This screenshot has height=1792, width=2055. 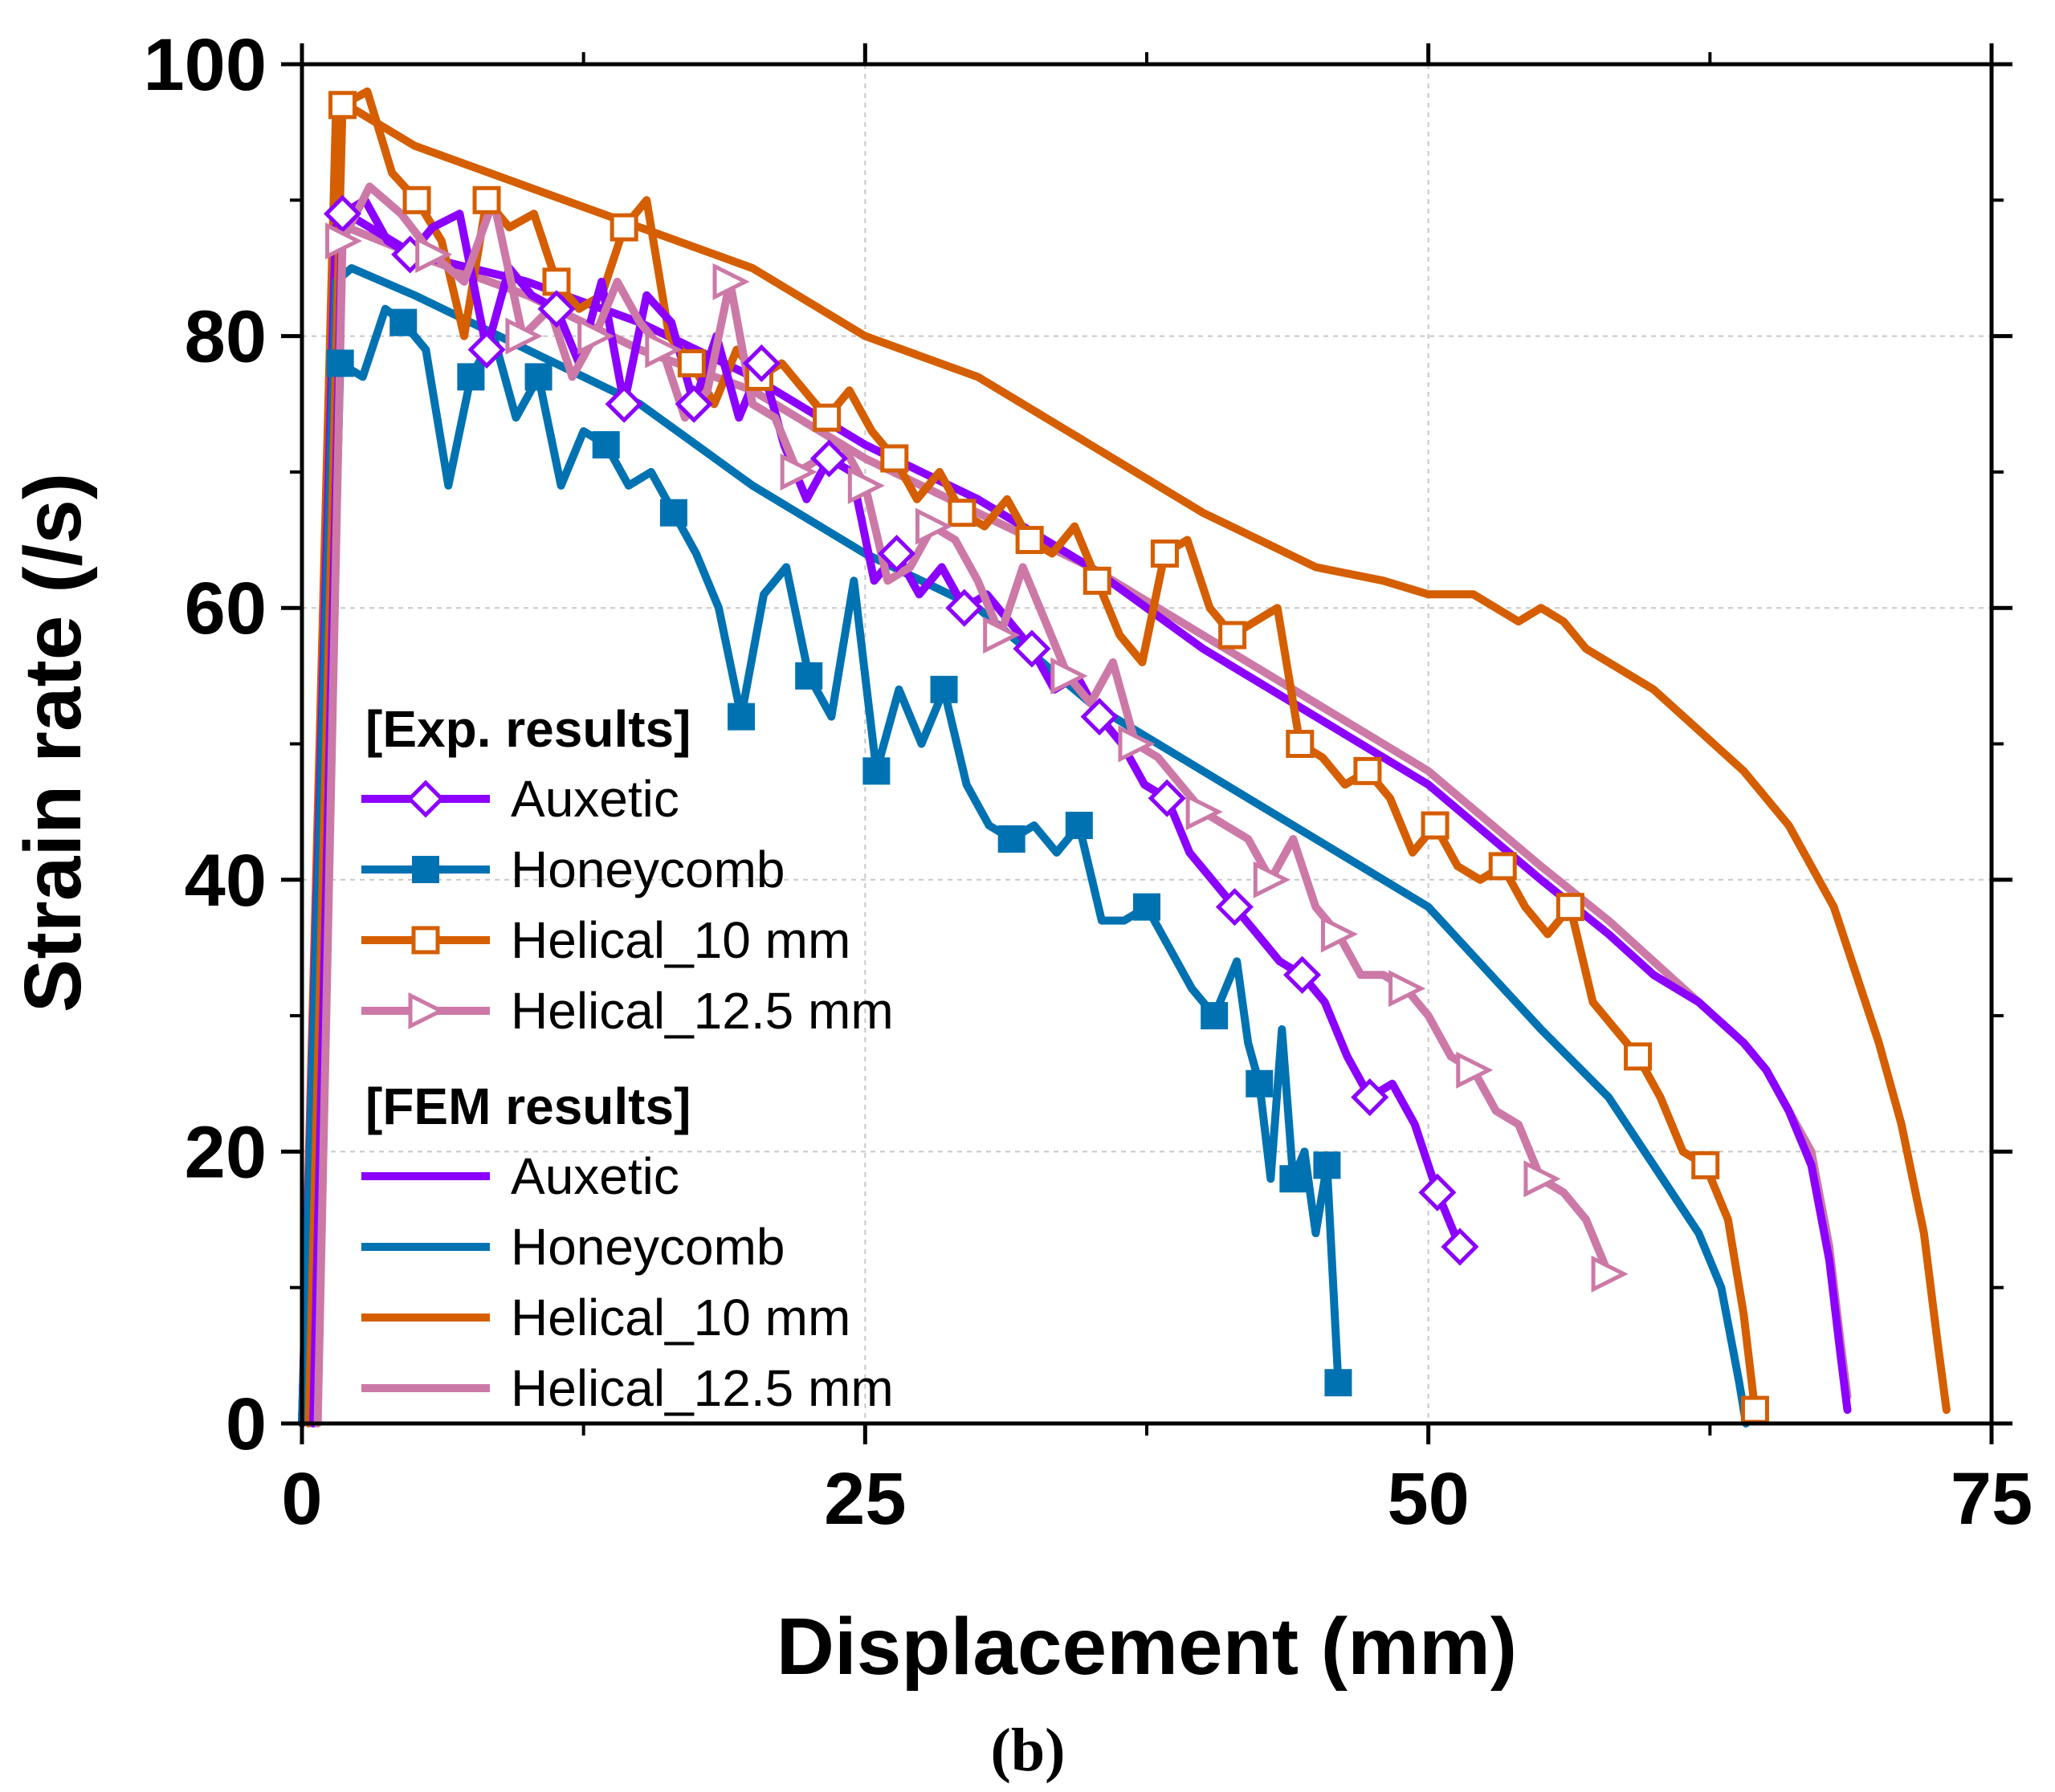 What do you see at coordinates (226, 609) in the screenshot?
I see `y-tick-label: 60` at bounding box center [226, 609].